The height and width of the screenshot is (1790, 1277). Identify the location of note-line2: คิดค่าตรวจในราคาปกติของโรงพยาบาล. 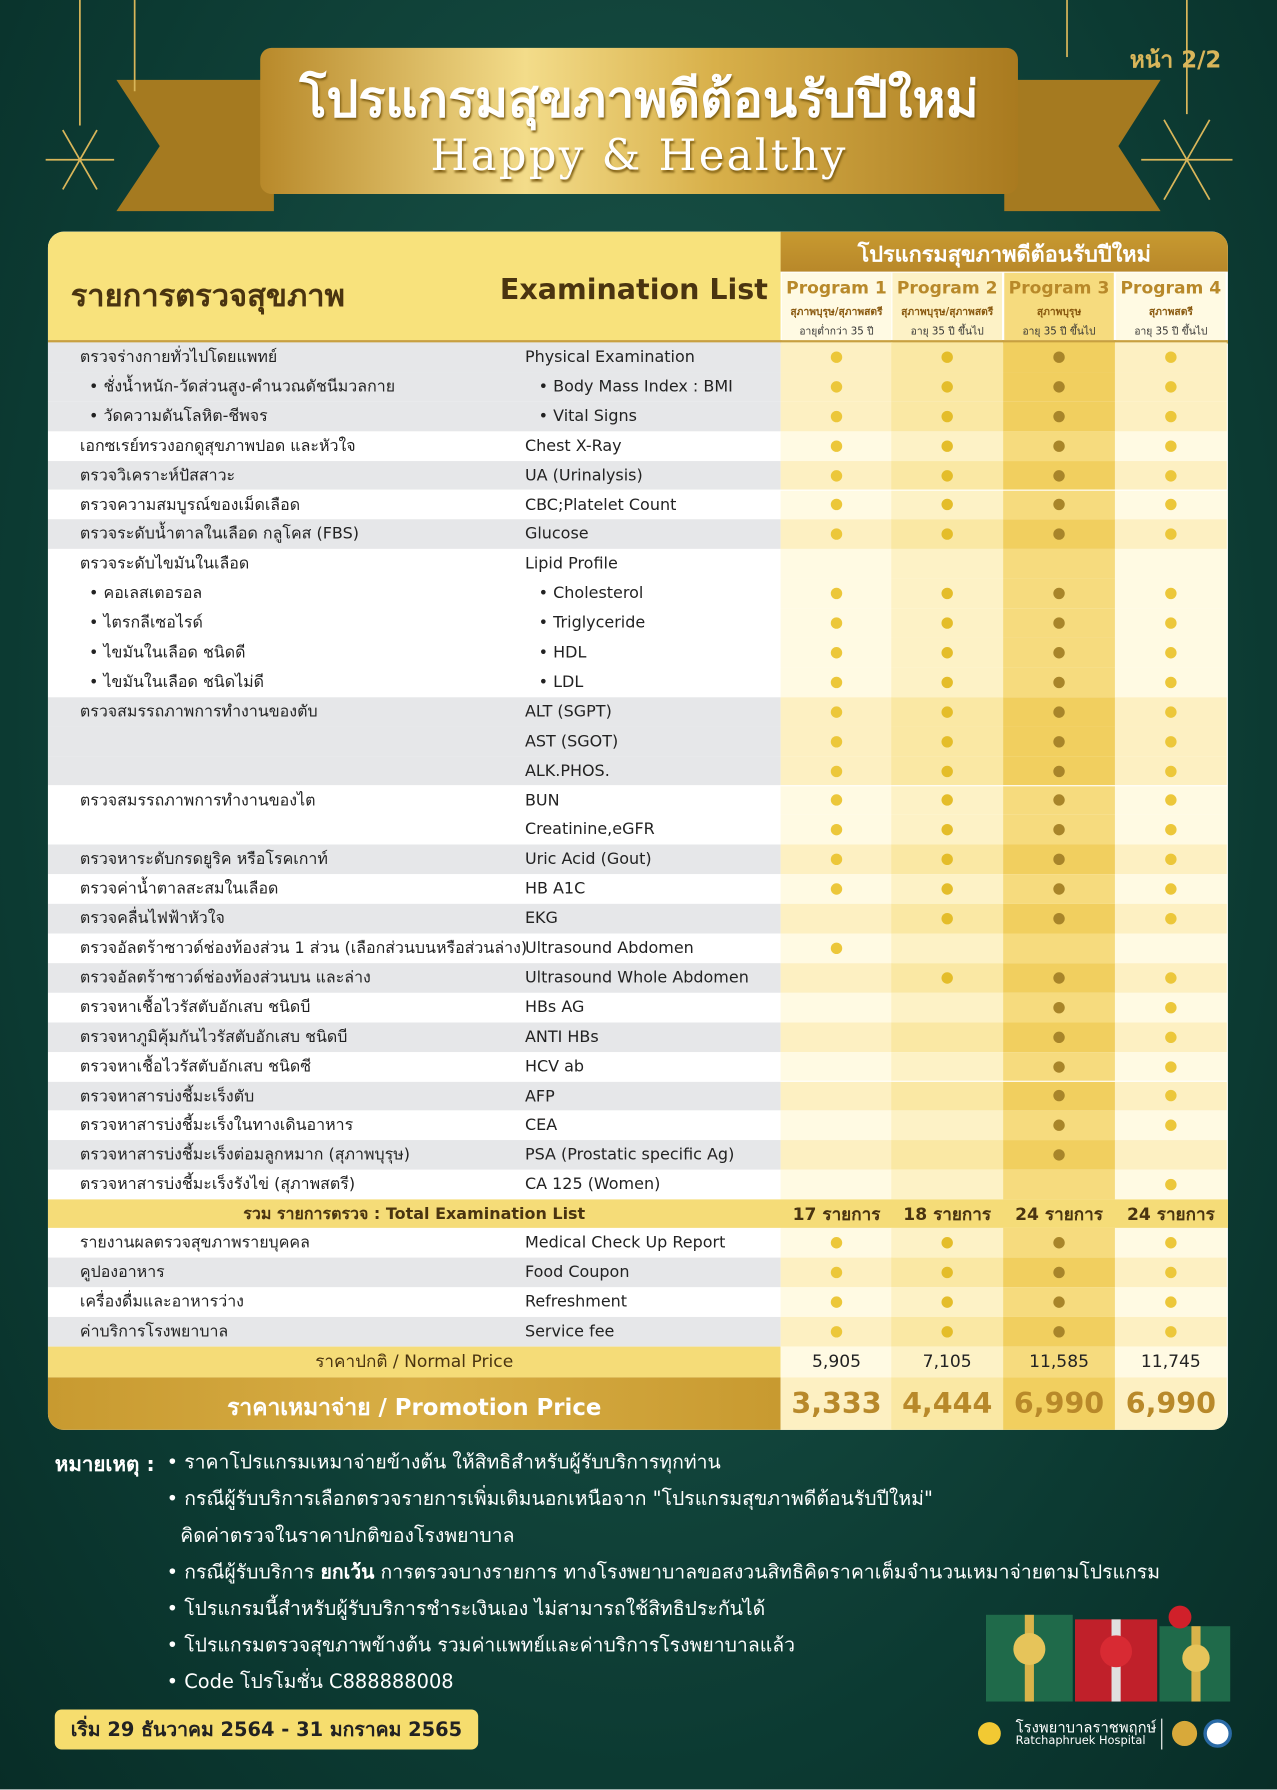
(347, 1536).